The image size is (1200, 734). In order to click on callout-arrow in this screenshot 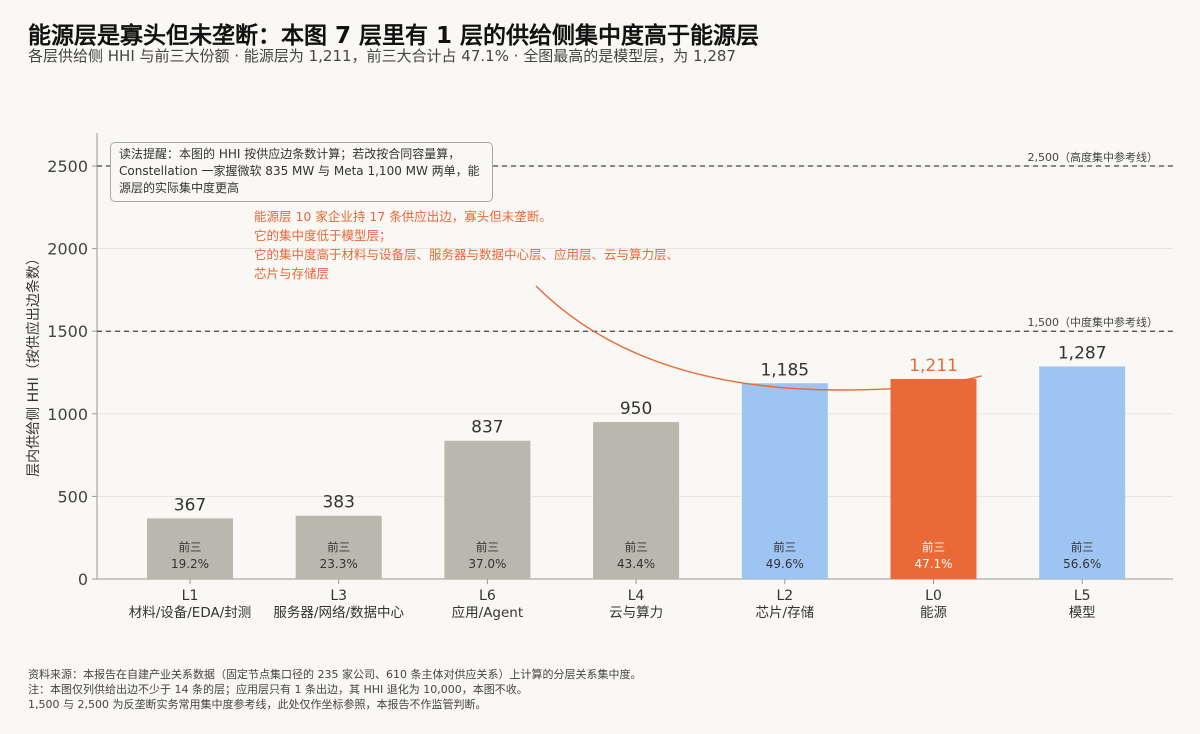, I will do `click(758, 338)`.